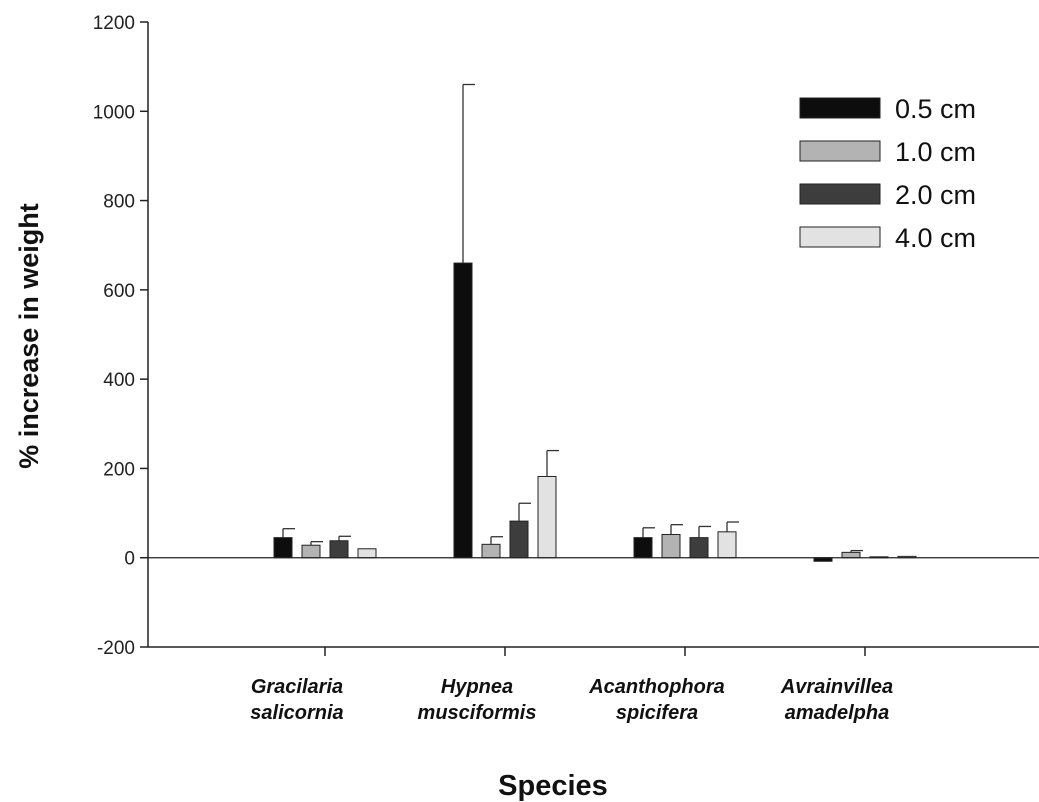  Describe the element at coordinates (119, 202) in the screenshot. I see `y-tick-label: 800` at that location.